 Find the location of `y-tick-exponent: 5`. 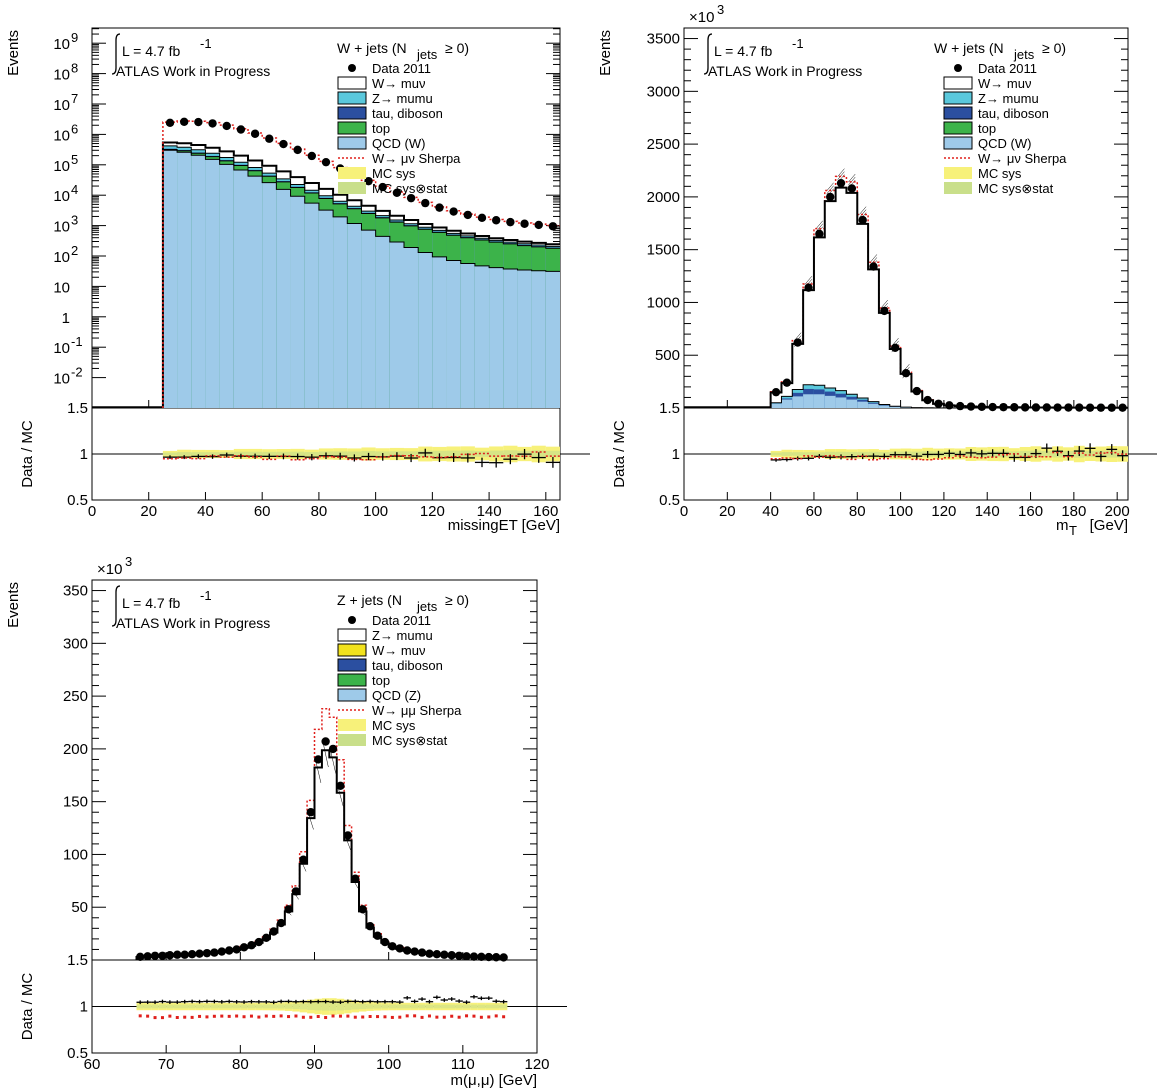

y-tick-exponent: 5 is located at coordinates (74, 159).